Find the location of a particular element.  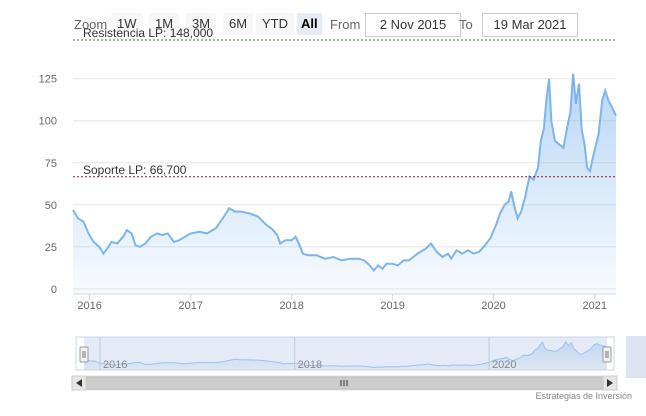

scrollbar-thumb is located at coordinates (344, 383).